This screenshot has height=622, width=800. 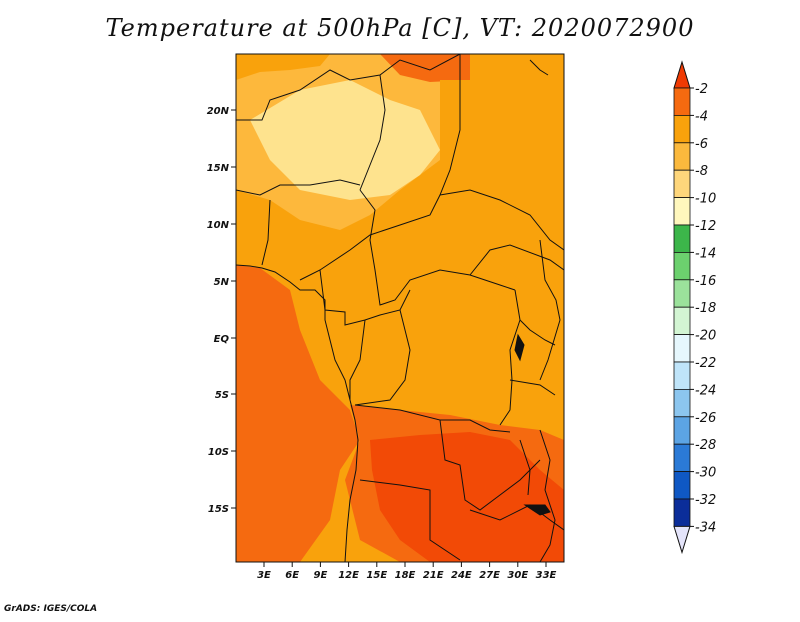 I want to click on y-tick-label: 10N, so click(x=218, y=225).